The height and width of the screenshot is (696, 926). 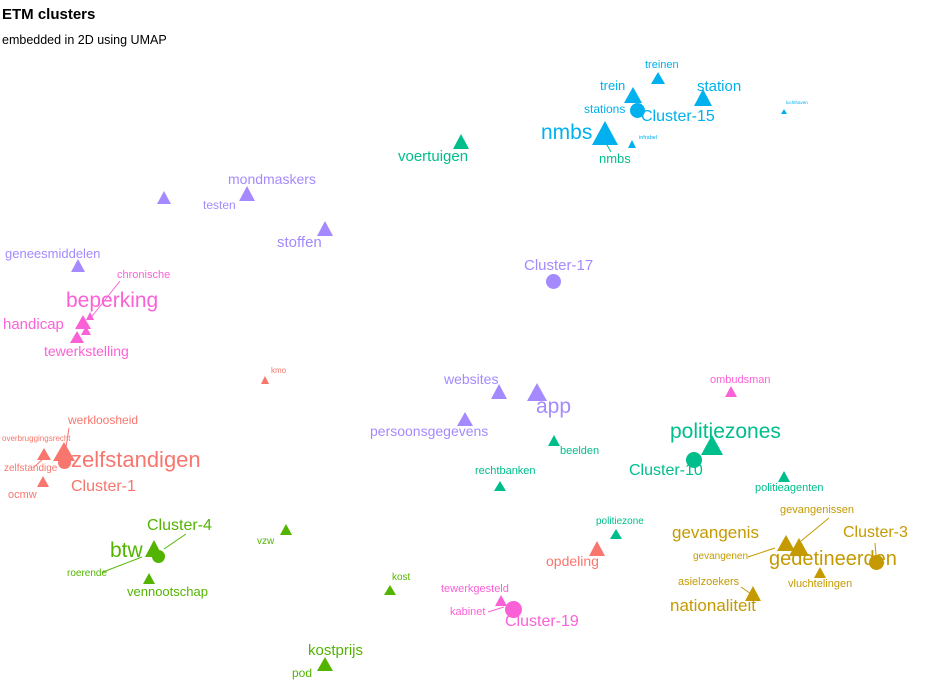 I want to click on topic-label: tewerkgesteld, so click(x=475, y=589).